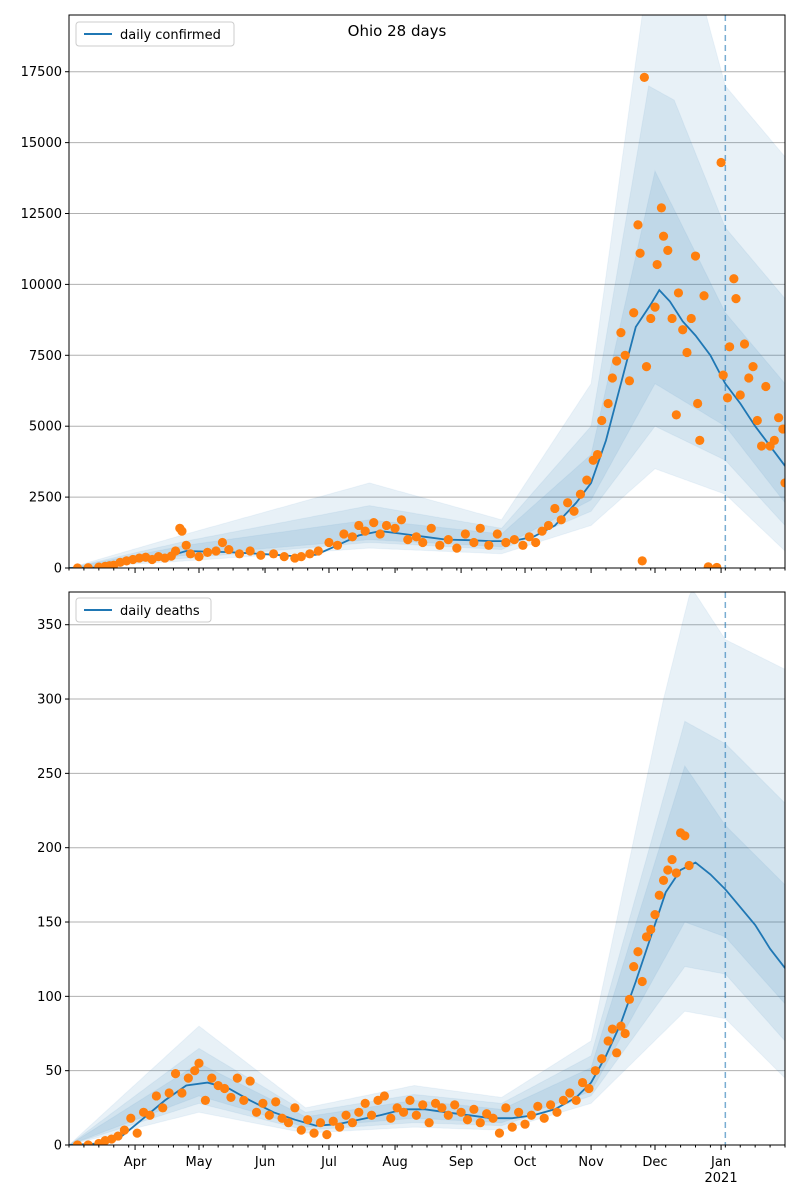 The image size is (800, 1200). I want to click on legend-top: daily confirmed, so click(155, 34).